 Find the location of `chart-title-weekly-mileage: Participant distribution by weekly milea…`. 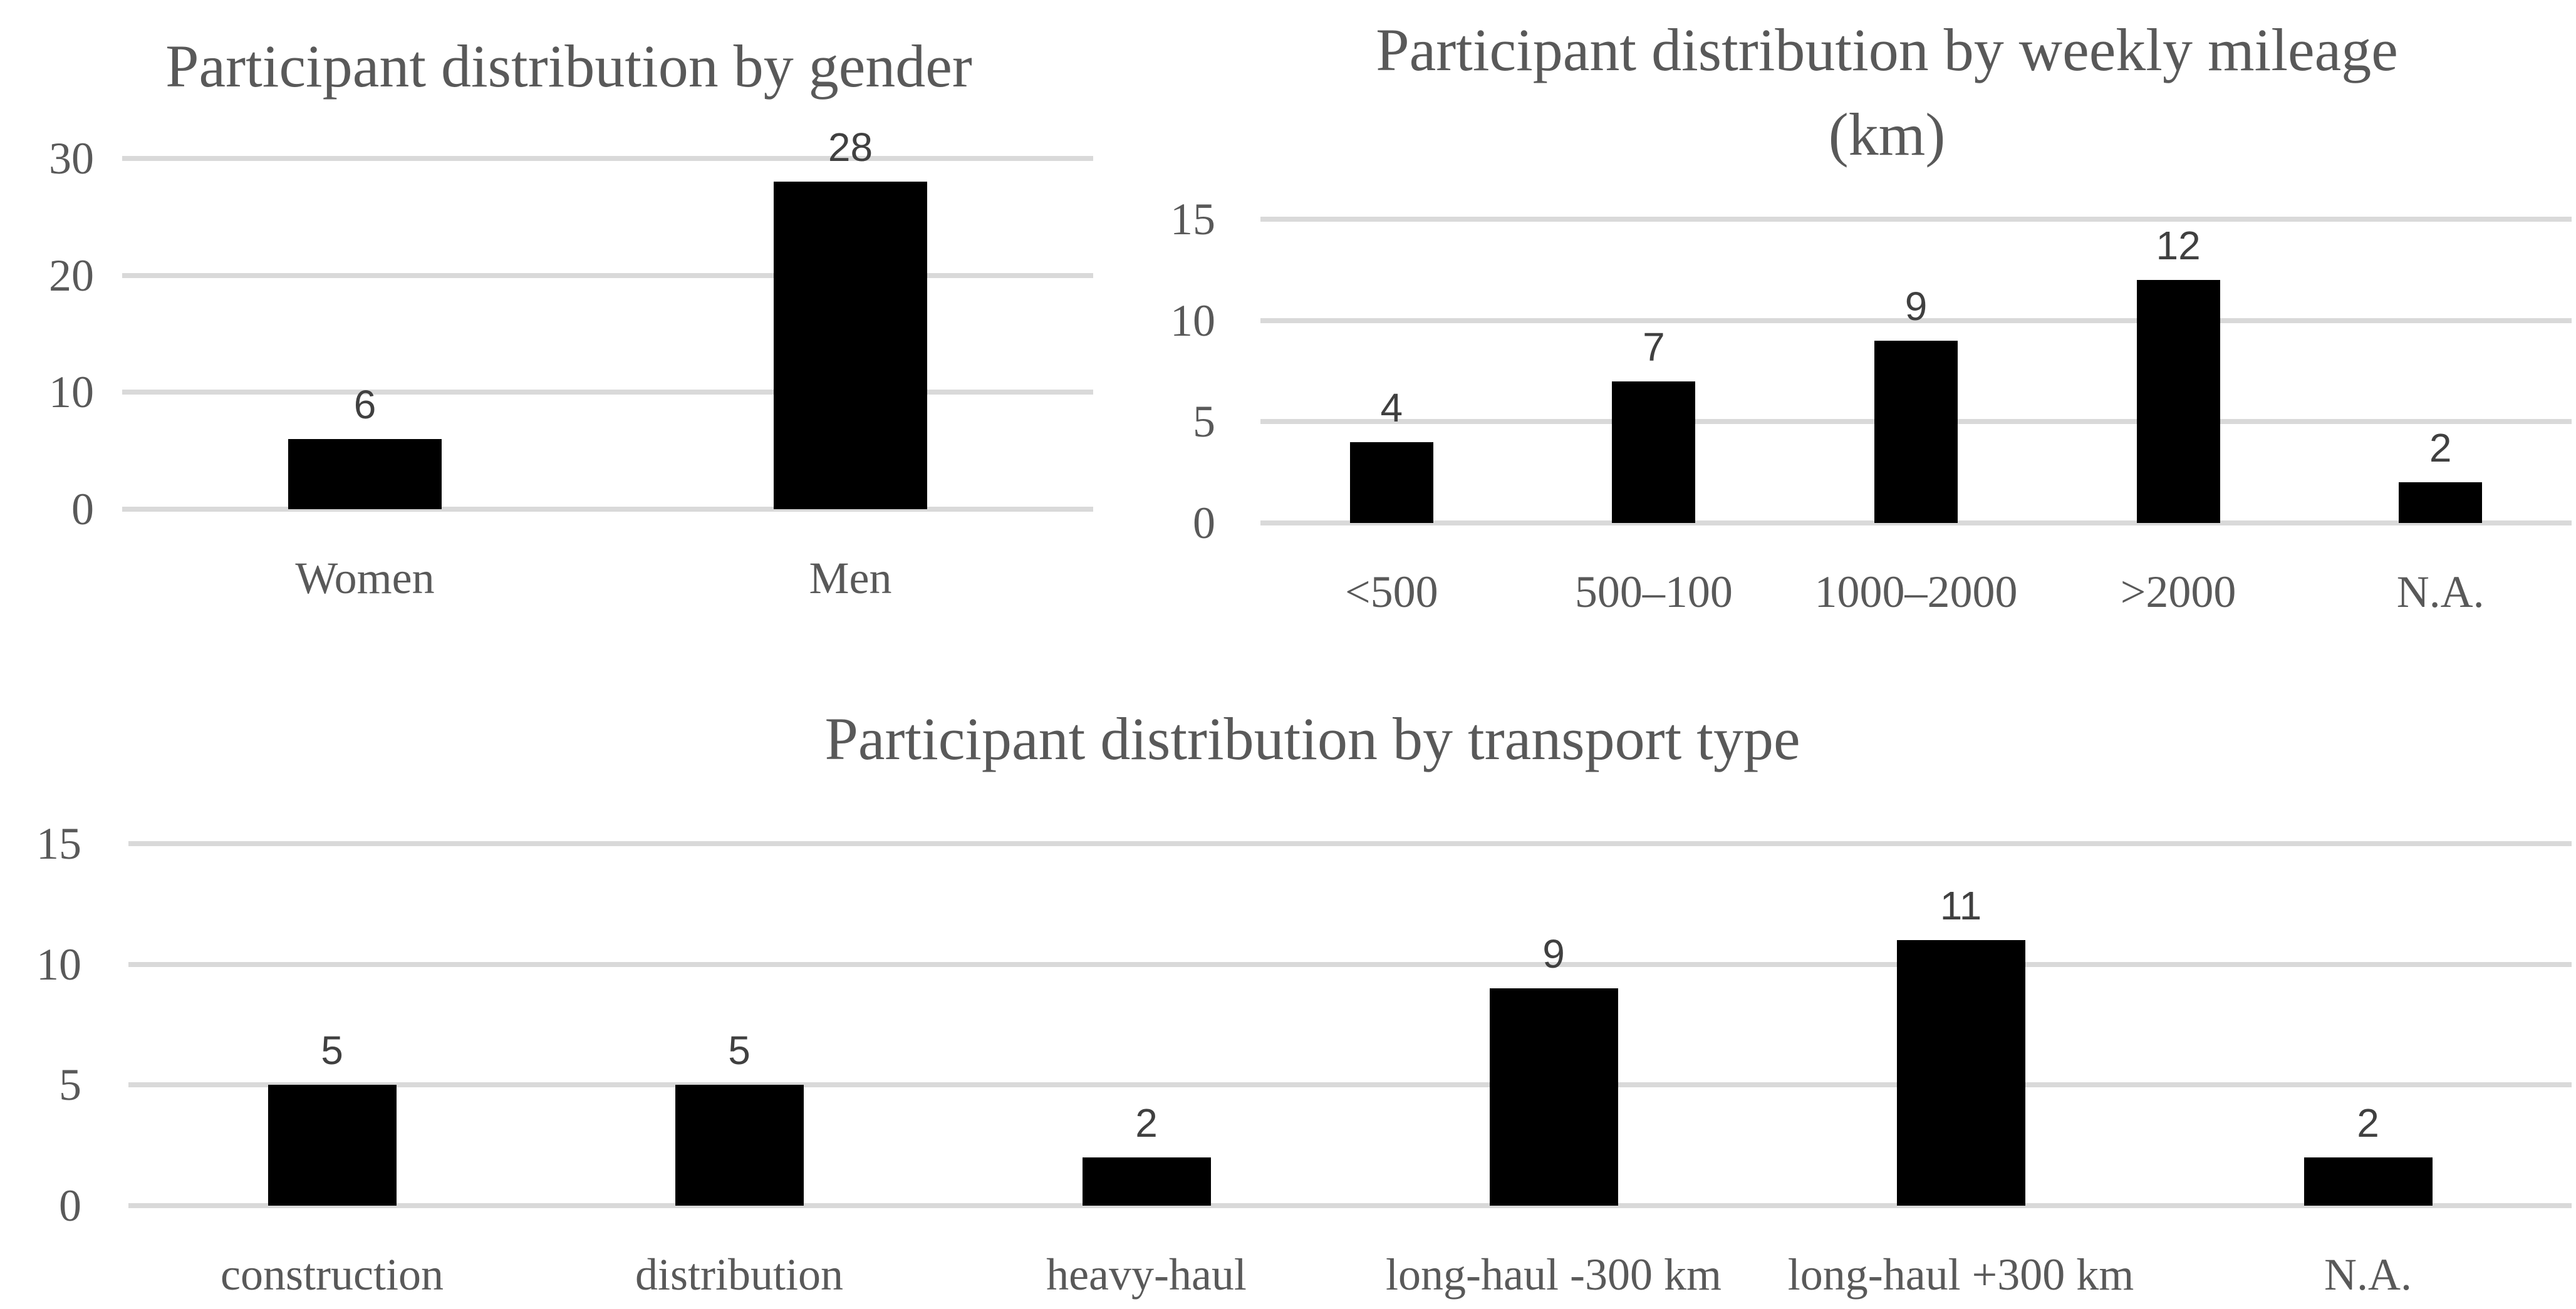

chart-title-weekly-mileage: Participant distribution by weekly milea… is located at coordinates (1824, 92).